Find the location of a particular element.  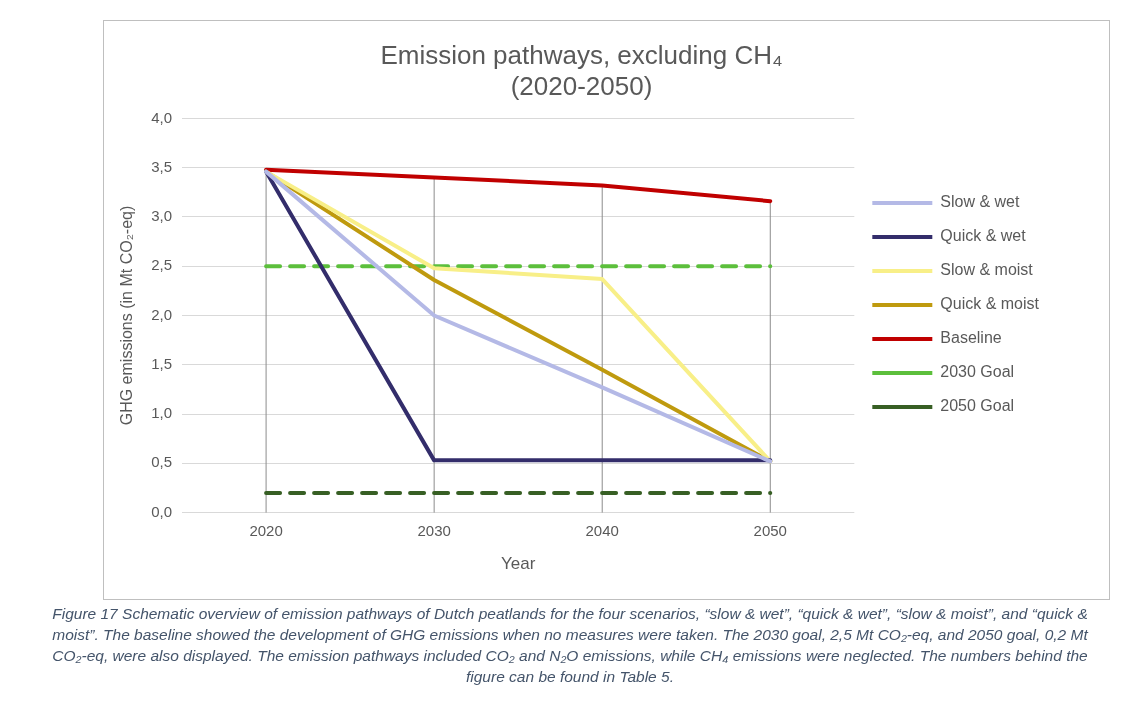

chart-title: Emission pathways, excluding CH₄ (2020-2050) is located at coordinates (581, 70).